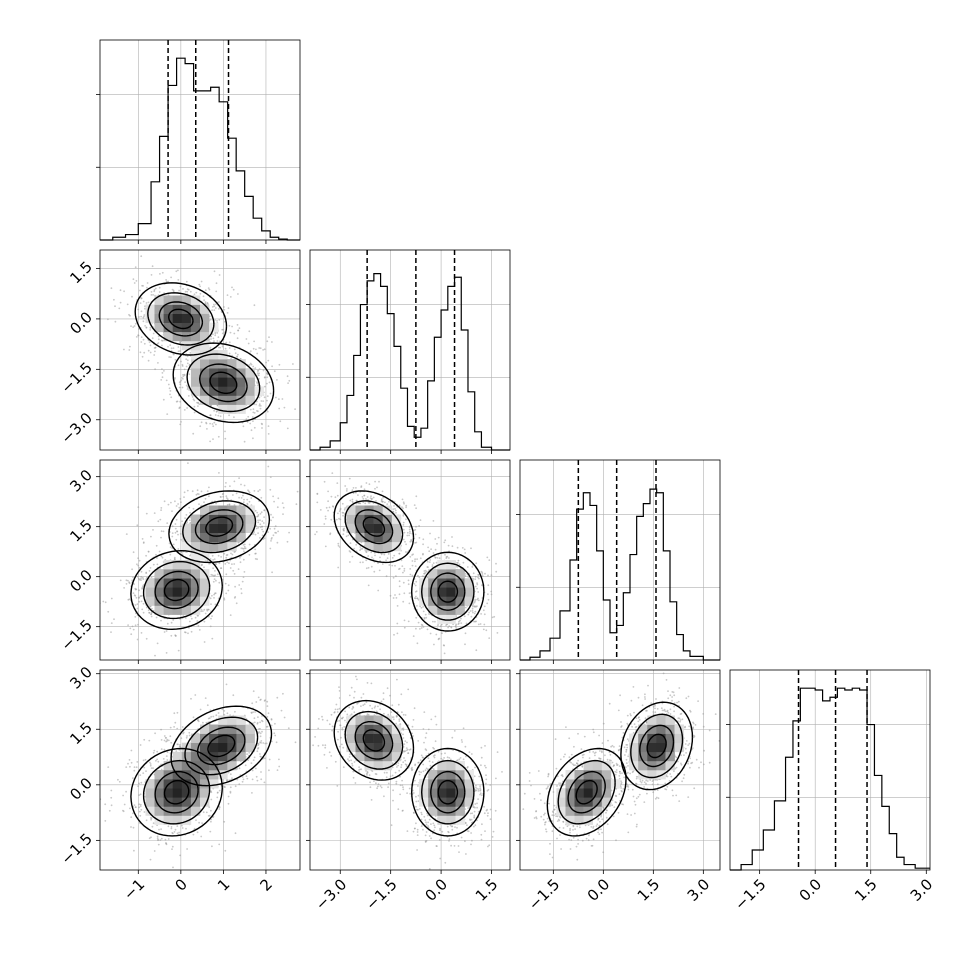 The height and width of the screenshot is (970, 970). I want to click on scatter-points, so click(406, 563).